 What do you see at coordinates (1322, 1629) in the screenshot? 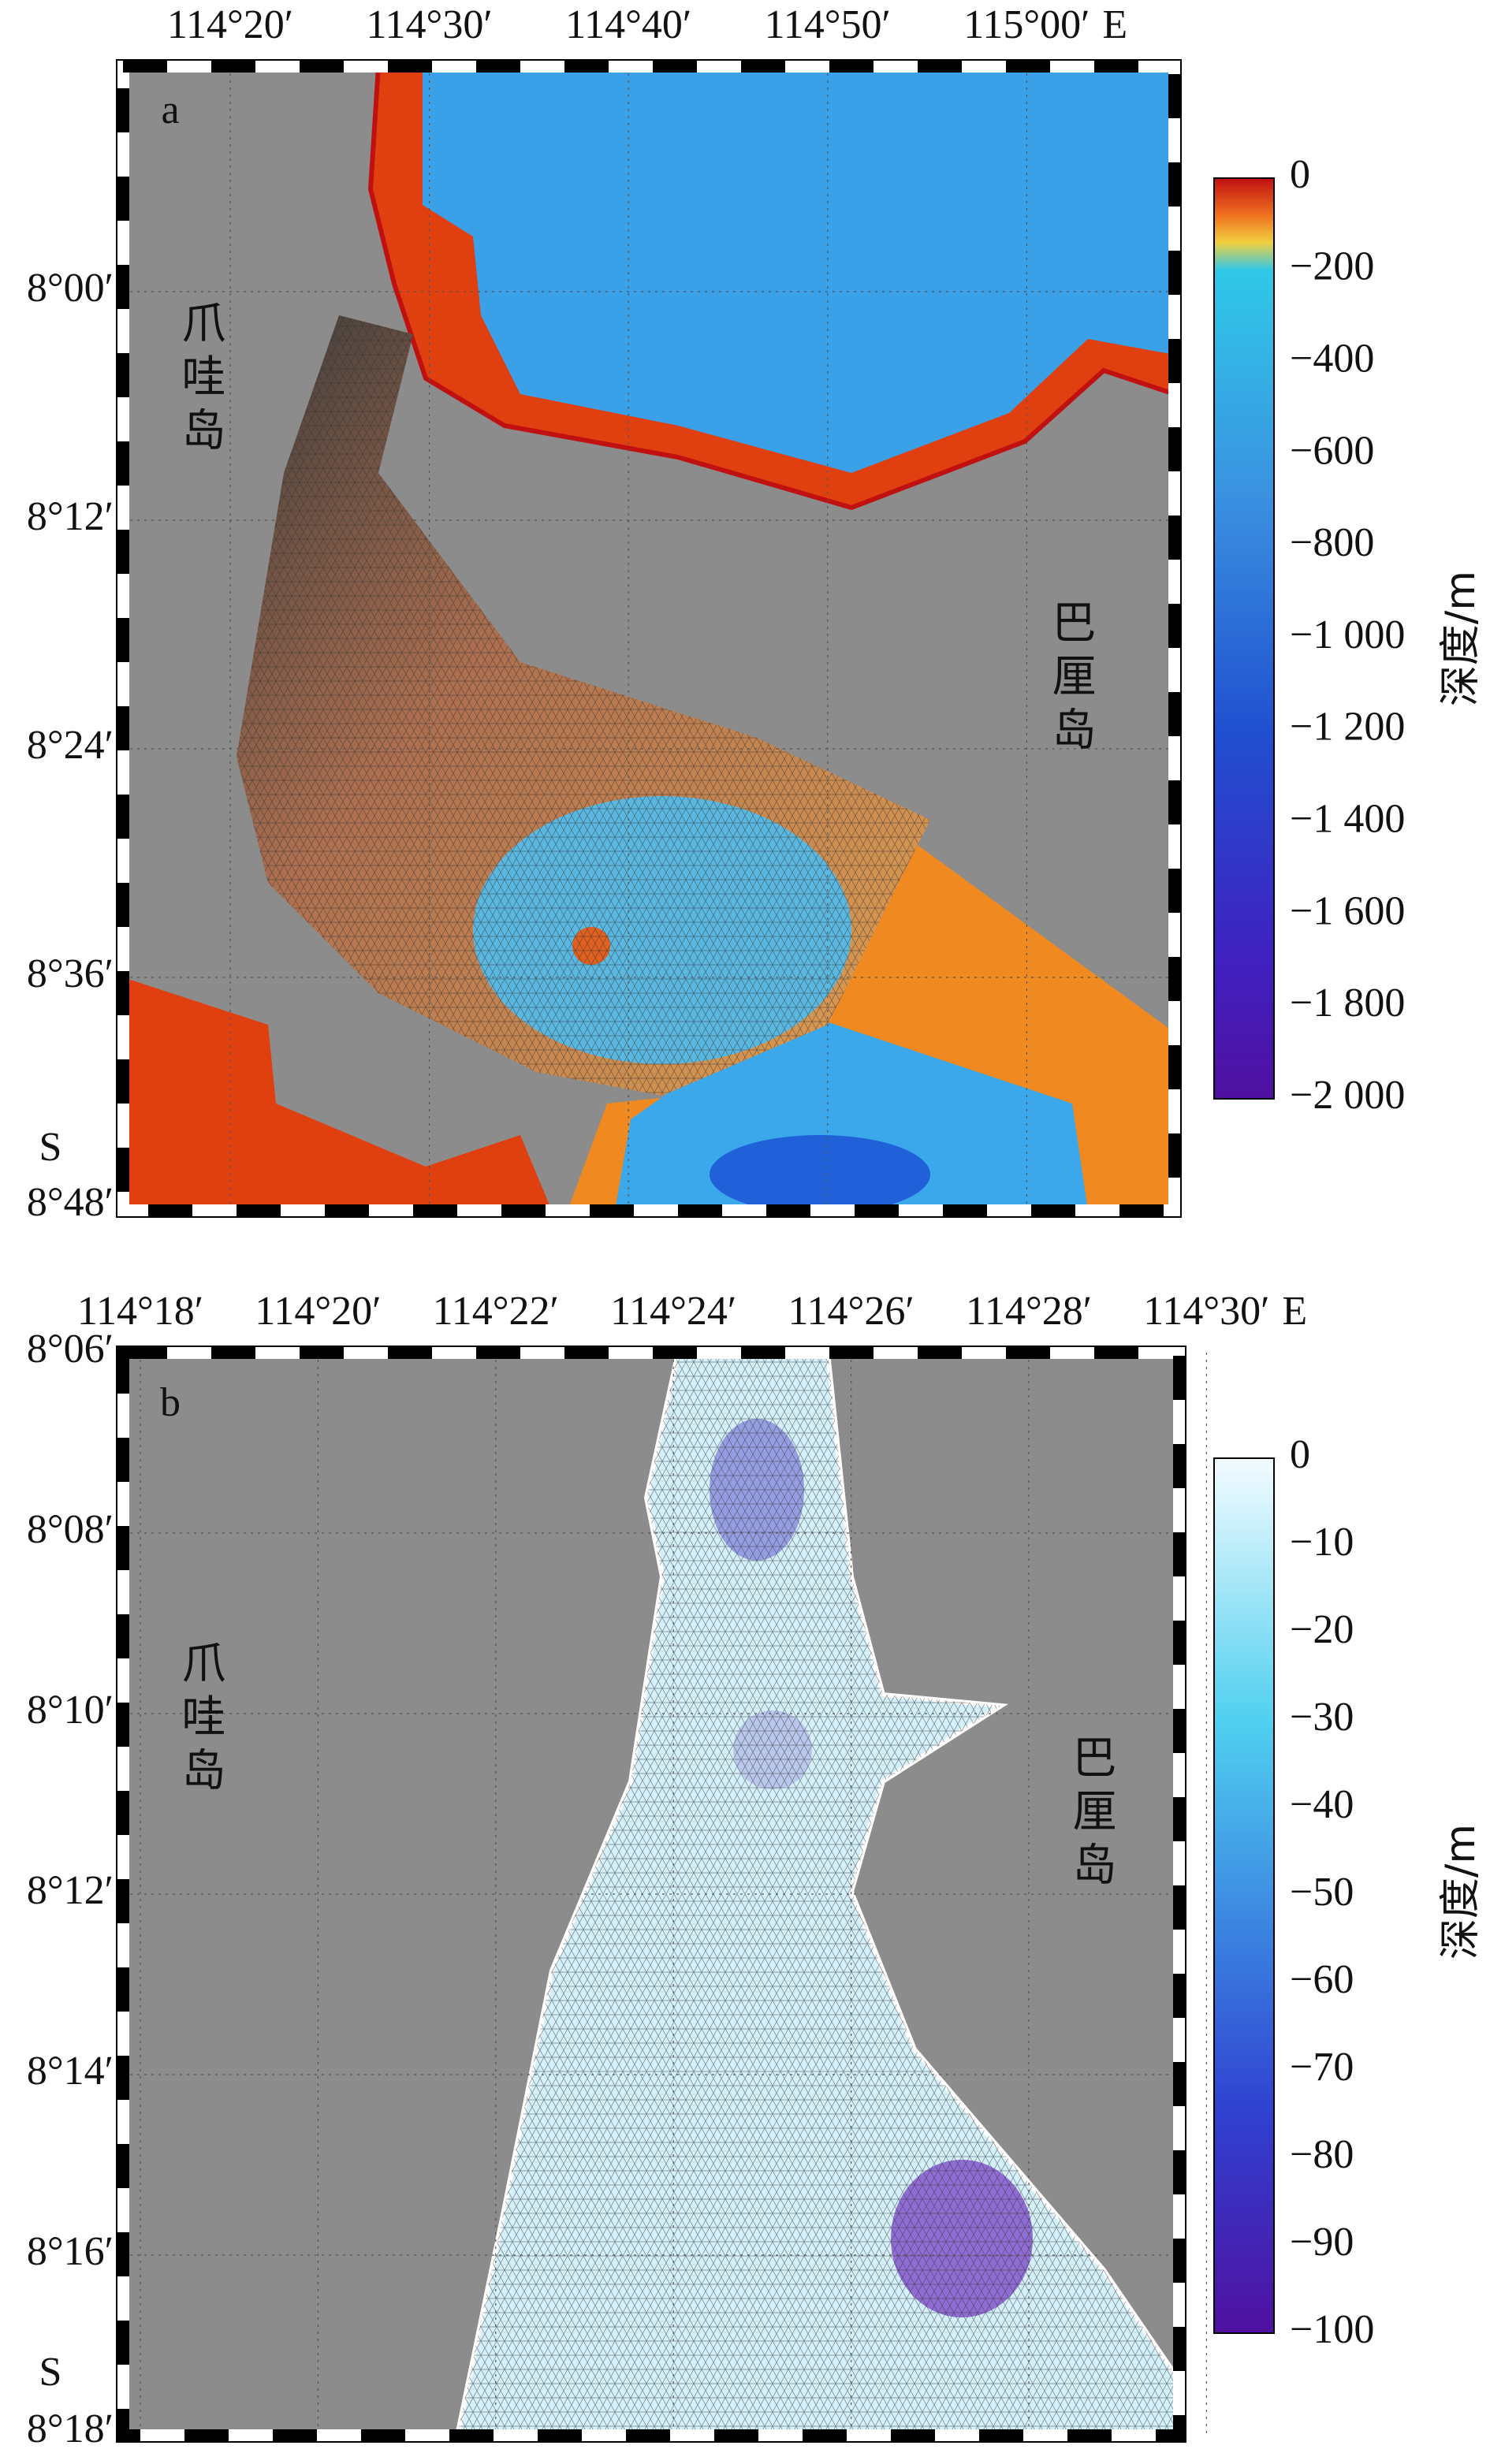
I see `colorbar-tick-label: −20` at bounding box center [1322, 1629].